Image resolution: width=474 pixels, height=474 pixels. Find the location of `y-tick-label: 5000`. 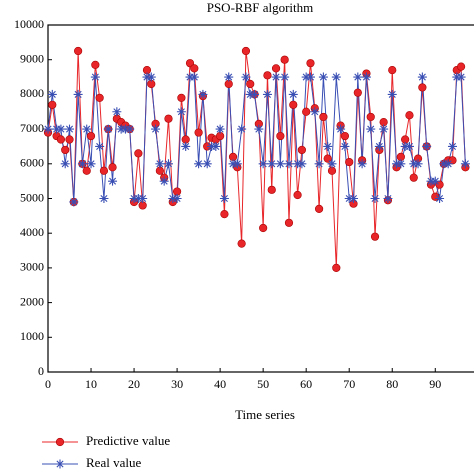

y-tick-label: 5000 is located at coordinates (32, 197).